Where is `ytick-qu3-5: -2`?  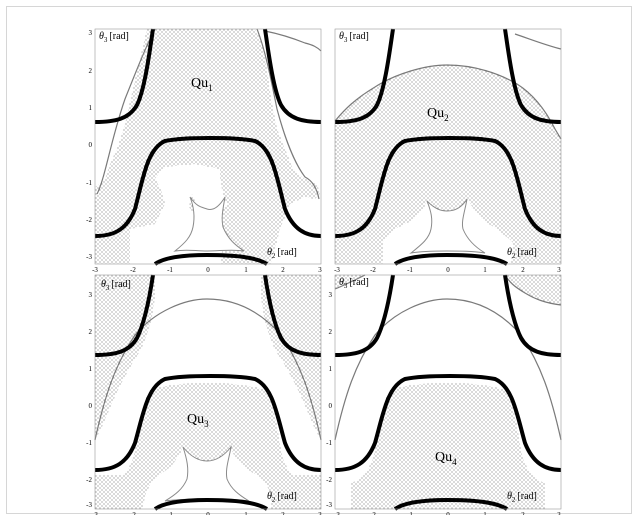 ytick-qu3-5: -2 is located at coordinates (89, 480).